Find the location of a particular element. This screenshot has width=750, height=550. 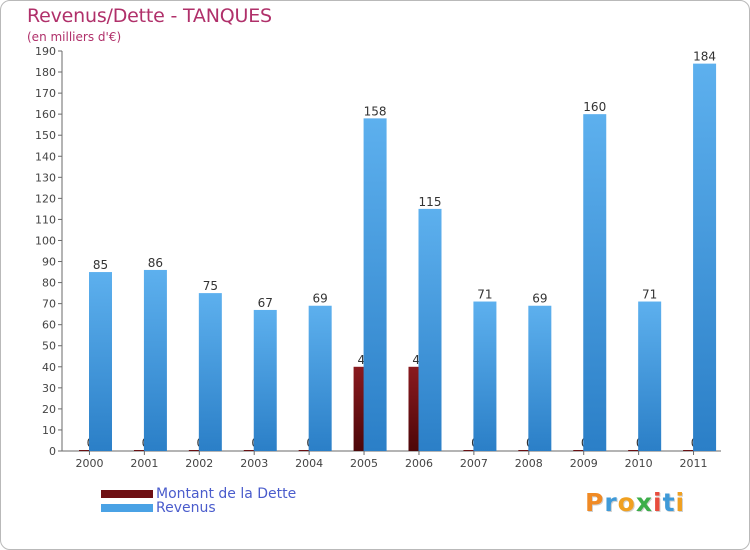

x-tick-label: 2007 is located at coordinates (474, 463).